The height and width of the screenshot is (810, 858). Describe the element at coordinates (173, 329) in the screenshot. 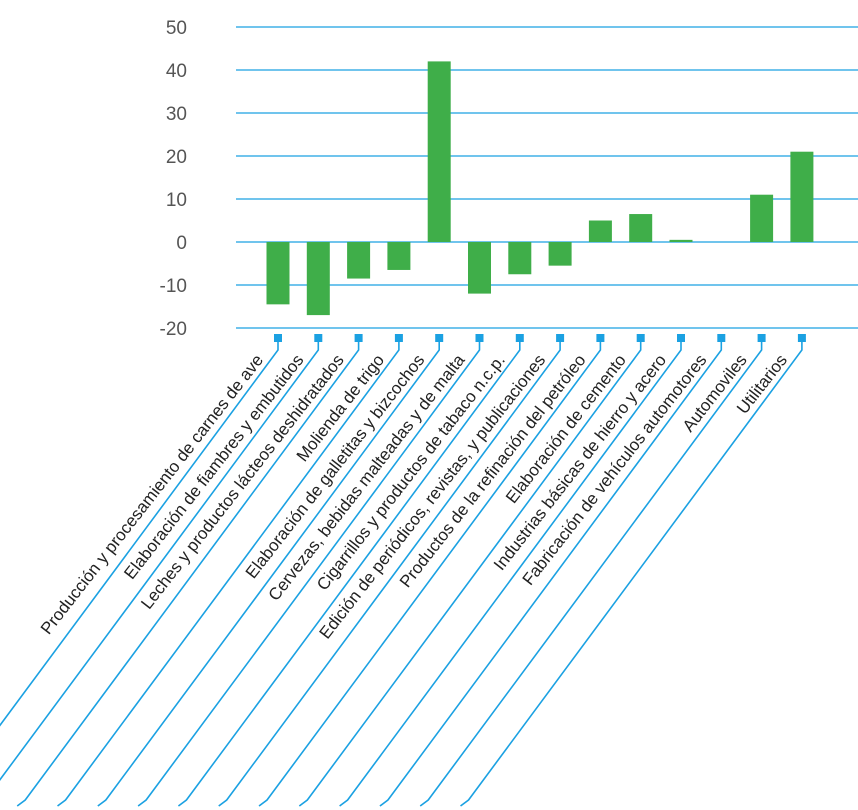

I see `y-tick-label: -20` at that location.